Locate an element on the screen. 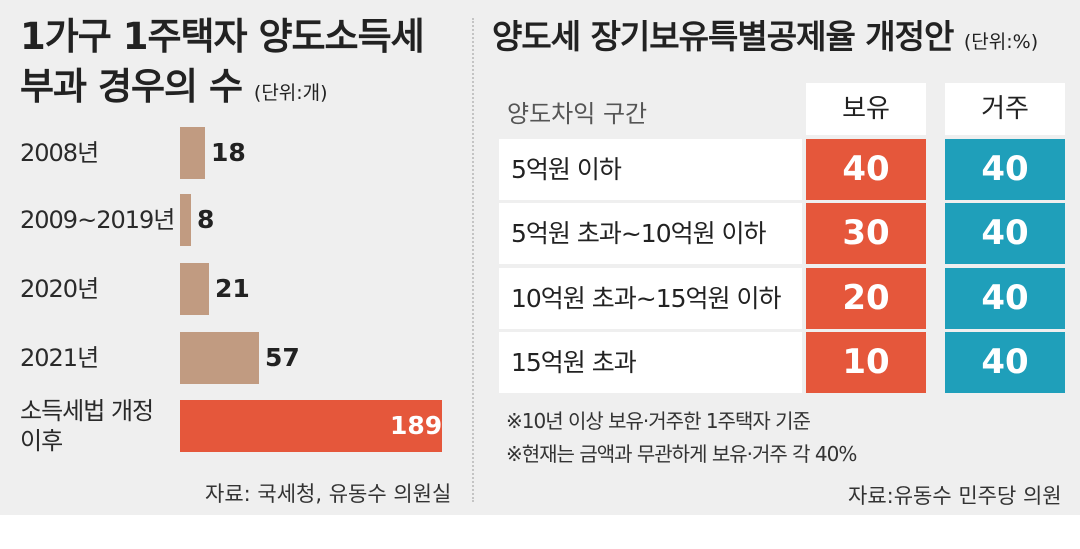  category-label: 2021년 is located at coordinates (59, 358).